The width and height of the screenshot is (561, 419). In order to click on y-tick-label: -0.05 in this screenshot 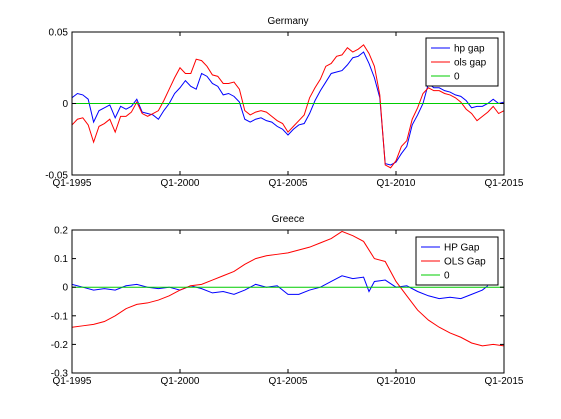, I will do `click(56, 176)`.